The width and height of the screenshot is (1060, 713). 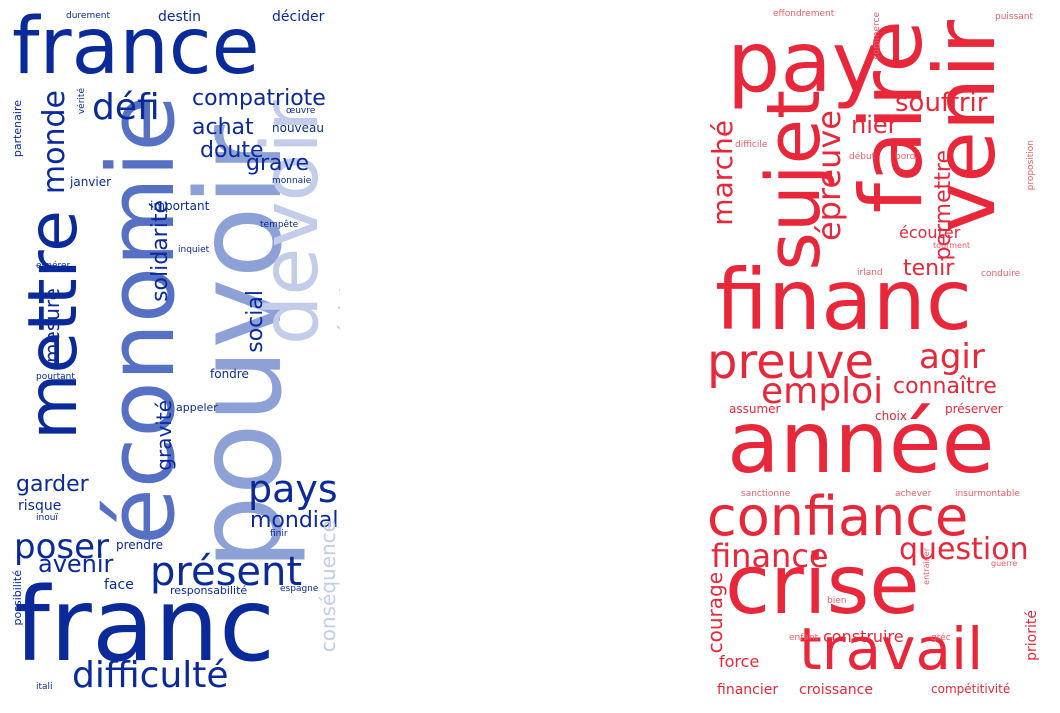 What do you see at coordinates (294, 520) in the screenshot?
I see `word-mondial: mondial` at bounding box center [294, 520].